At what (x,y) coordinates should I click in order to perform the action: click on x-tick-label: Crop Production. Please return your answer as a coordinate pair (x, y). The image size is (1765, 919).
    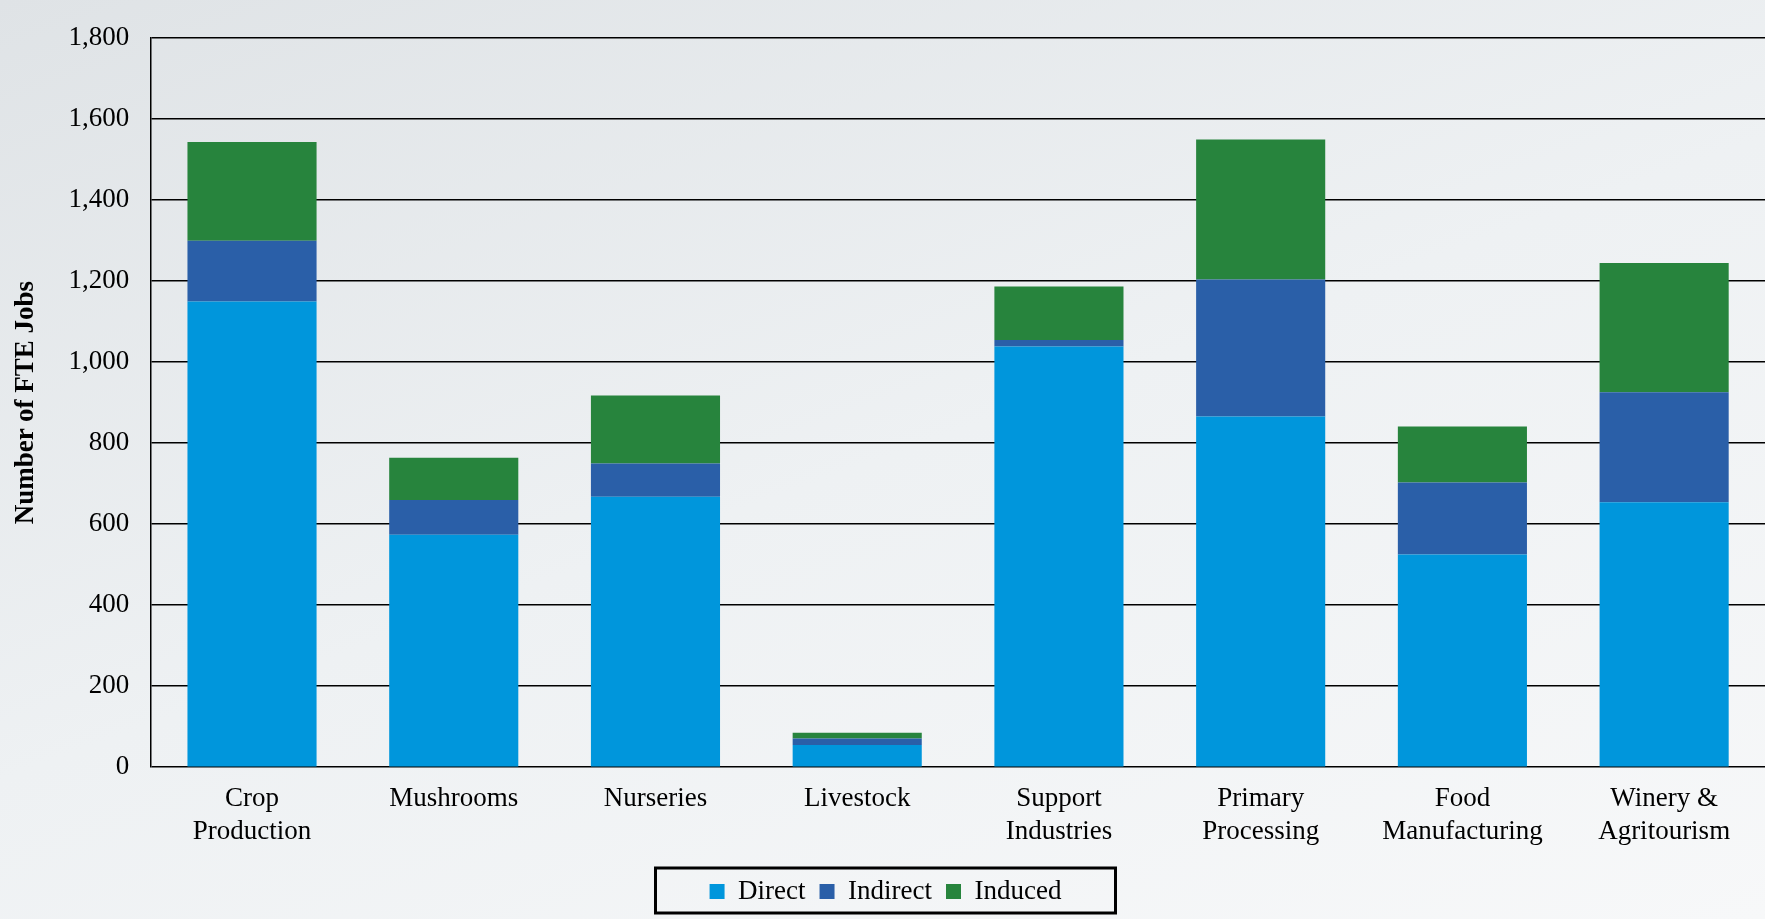
    Looking at the image, I should click on (252, 813).